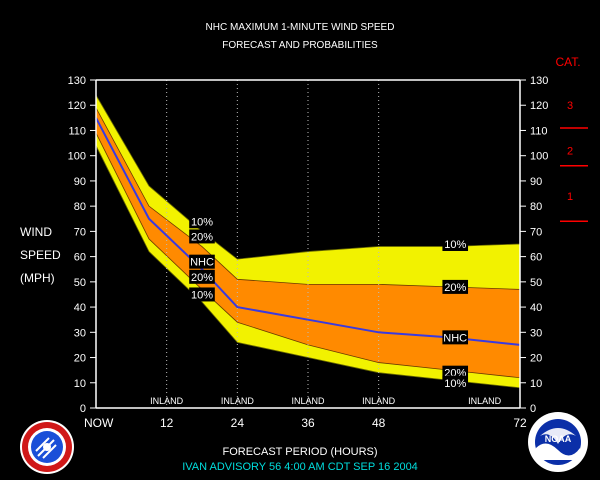  I want to click on y-tick-label-left: 90, so click(80, 182).